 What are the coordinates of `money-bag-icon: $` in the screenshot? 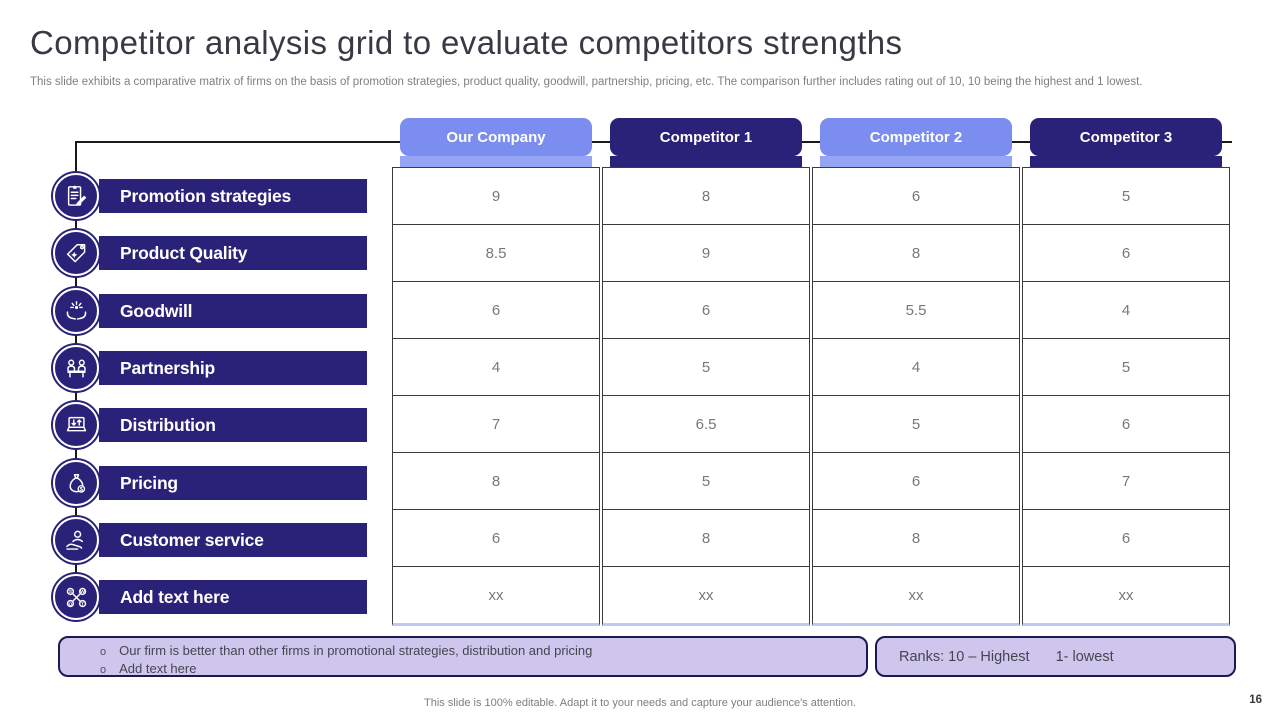 It's located at (76, 483).